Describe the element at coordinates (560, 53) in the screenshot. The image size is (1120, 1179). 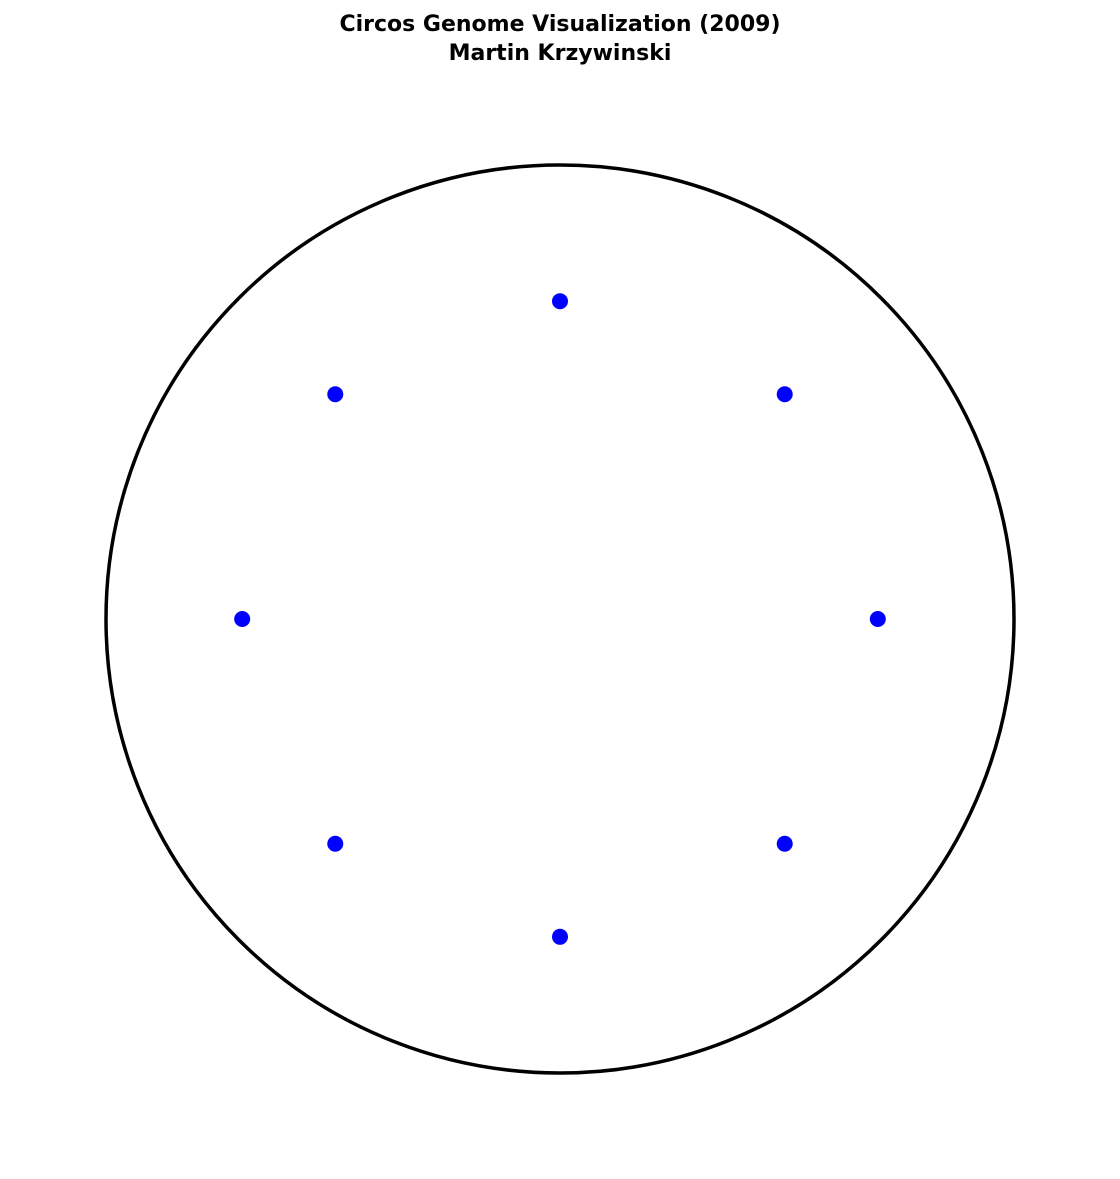
I see `chart-subtitle: Martin Krzywinski` at that location.